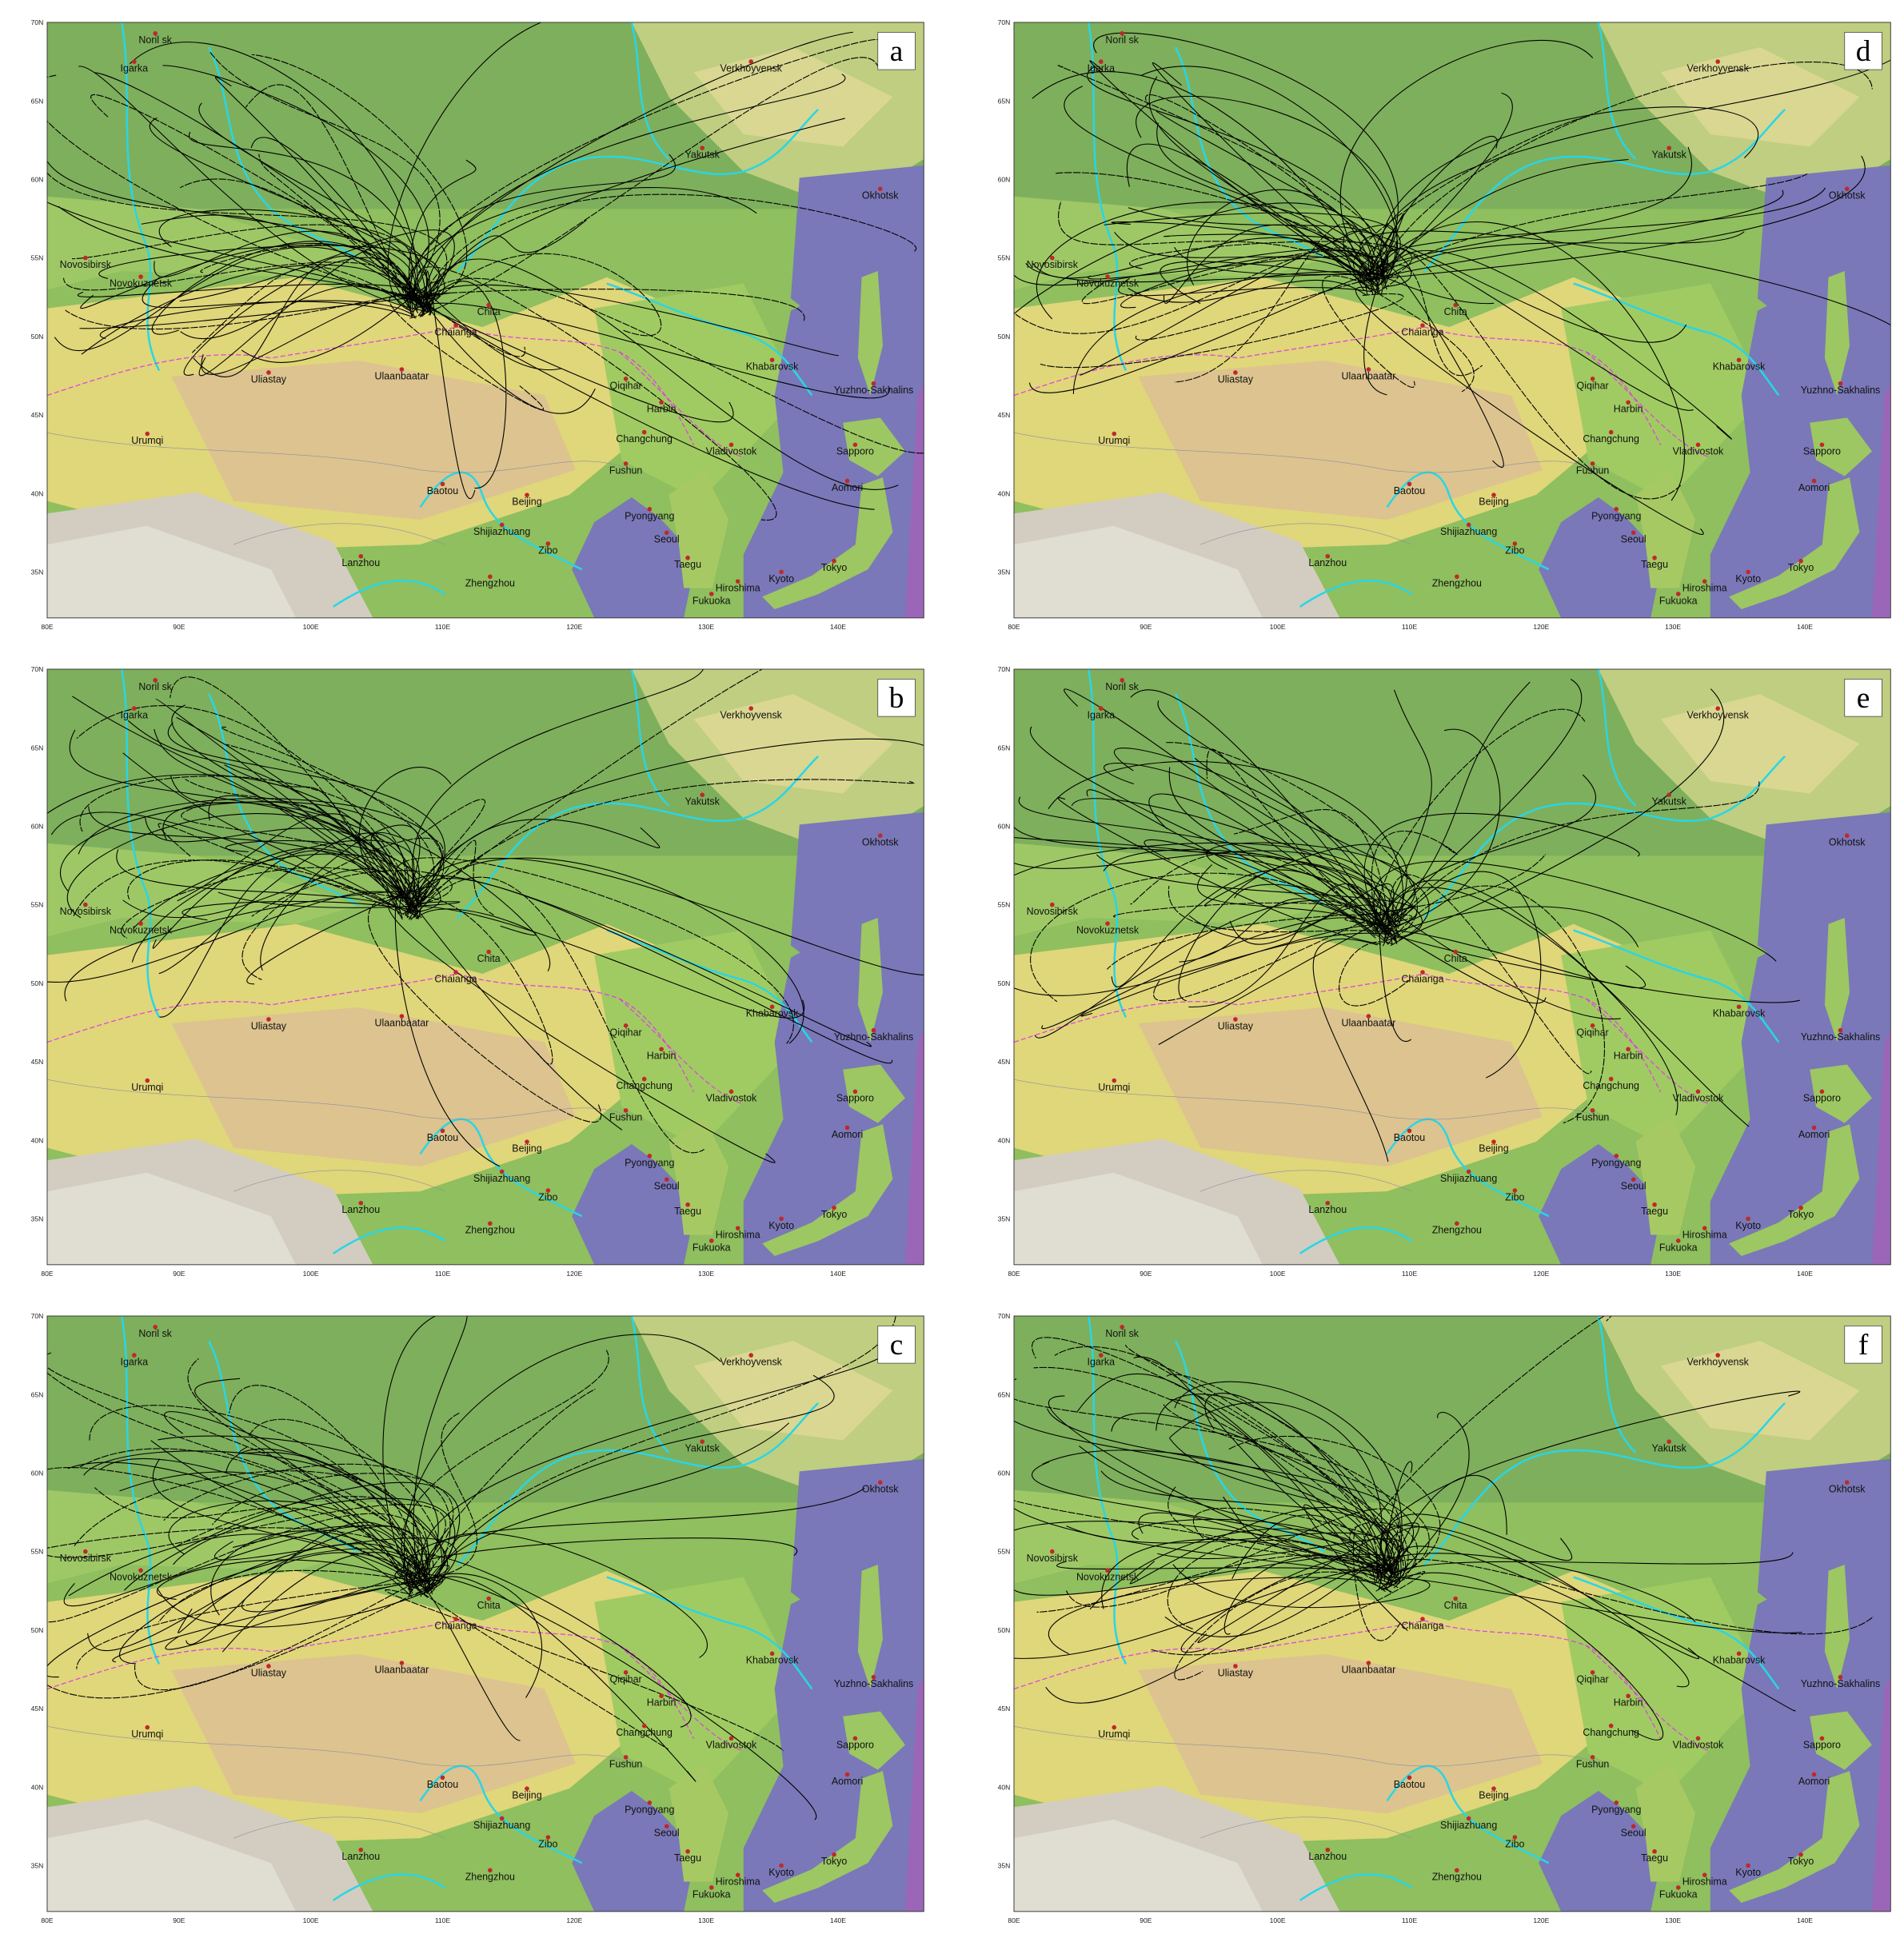  Describe the element at coordinates (1457, 1877) in the screenshot. I see `city-label: Zhengzhou` at that location.